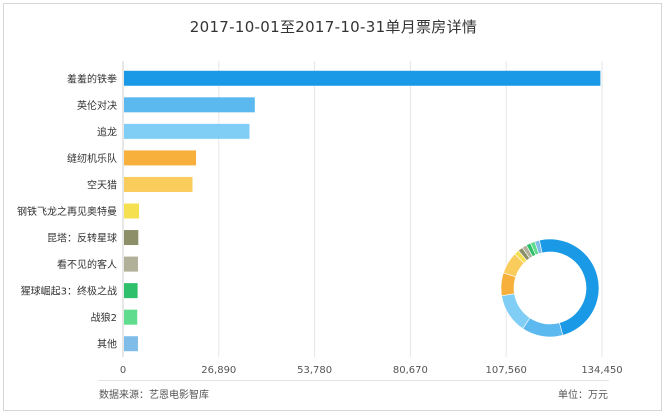  What do you see at coordinates (601, 370) in the screenshot?
I see `x-tick-label: 134,450` at bounding box center [601, 370].